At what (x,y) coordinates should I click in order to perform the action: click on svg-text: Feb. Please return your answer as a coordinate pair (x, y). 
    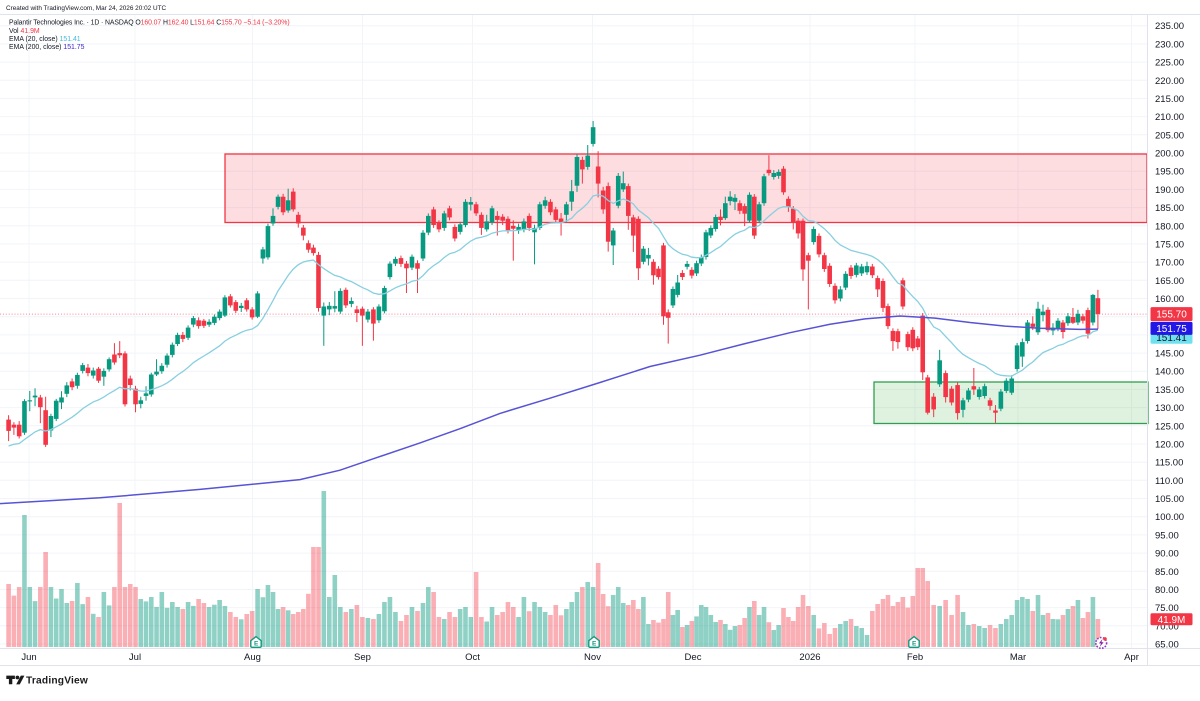
    Looking at the image, I should click on (915, 657).